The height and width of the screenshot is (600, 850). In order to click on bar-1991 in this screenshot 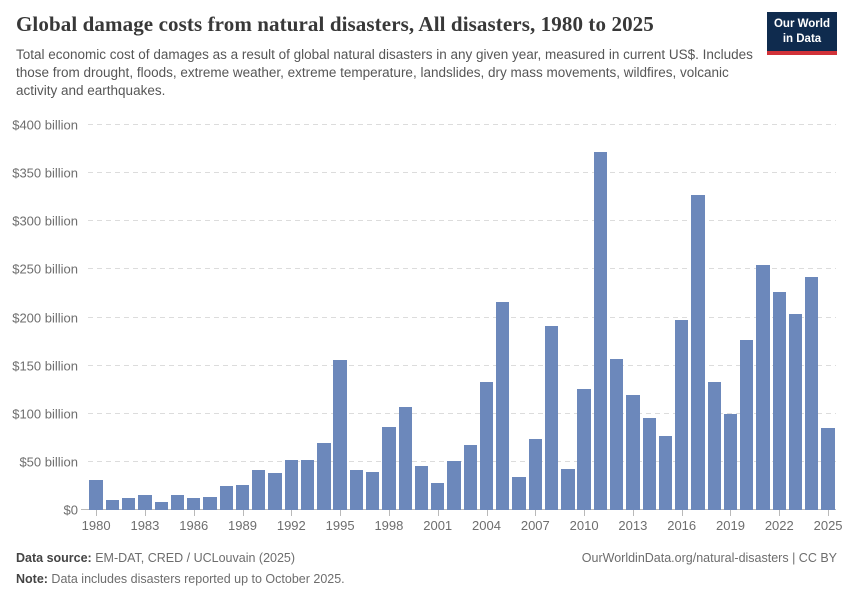, I will do `click(275, 491)`.